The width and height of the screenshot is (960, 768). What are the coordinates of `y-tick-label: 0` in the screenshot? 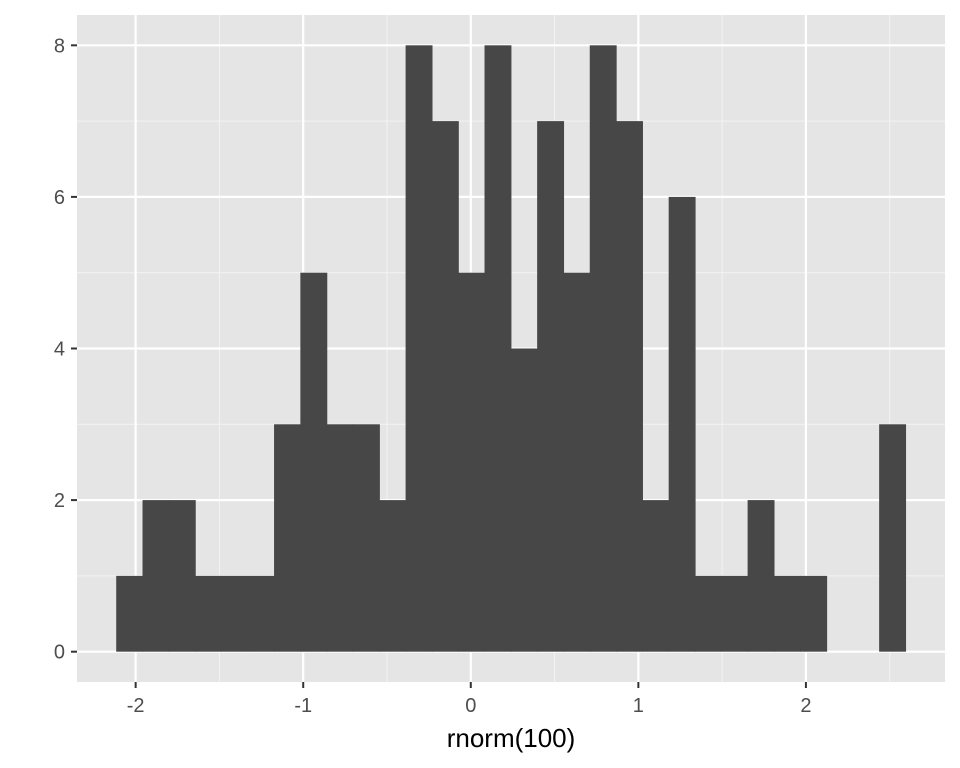 It's located at (59, 653).